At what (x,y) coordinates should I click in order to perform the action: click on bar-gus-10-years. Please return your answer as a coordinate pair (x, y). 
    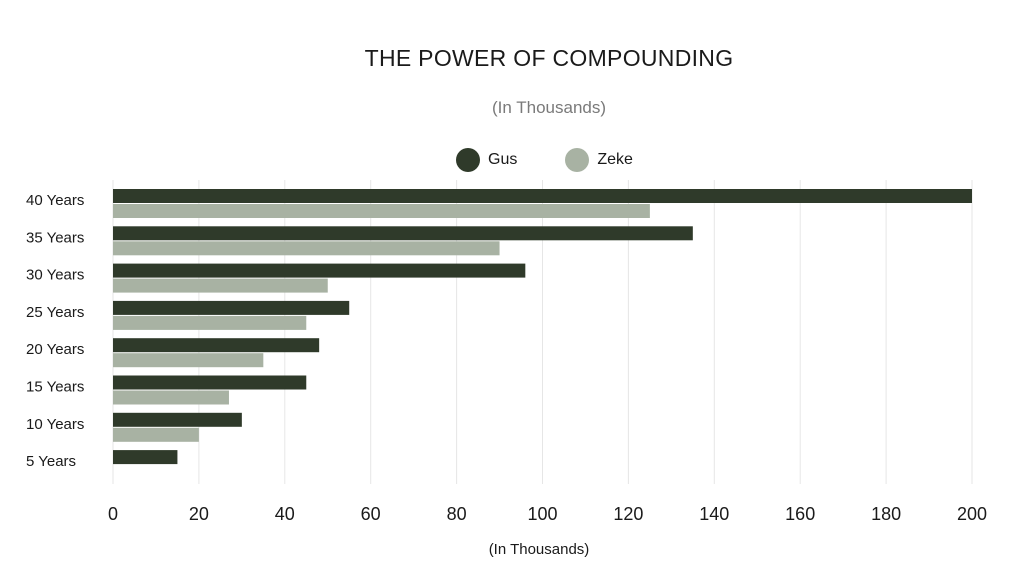
    Looking at the image, I should click on (177, 419).